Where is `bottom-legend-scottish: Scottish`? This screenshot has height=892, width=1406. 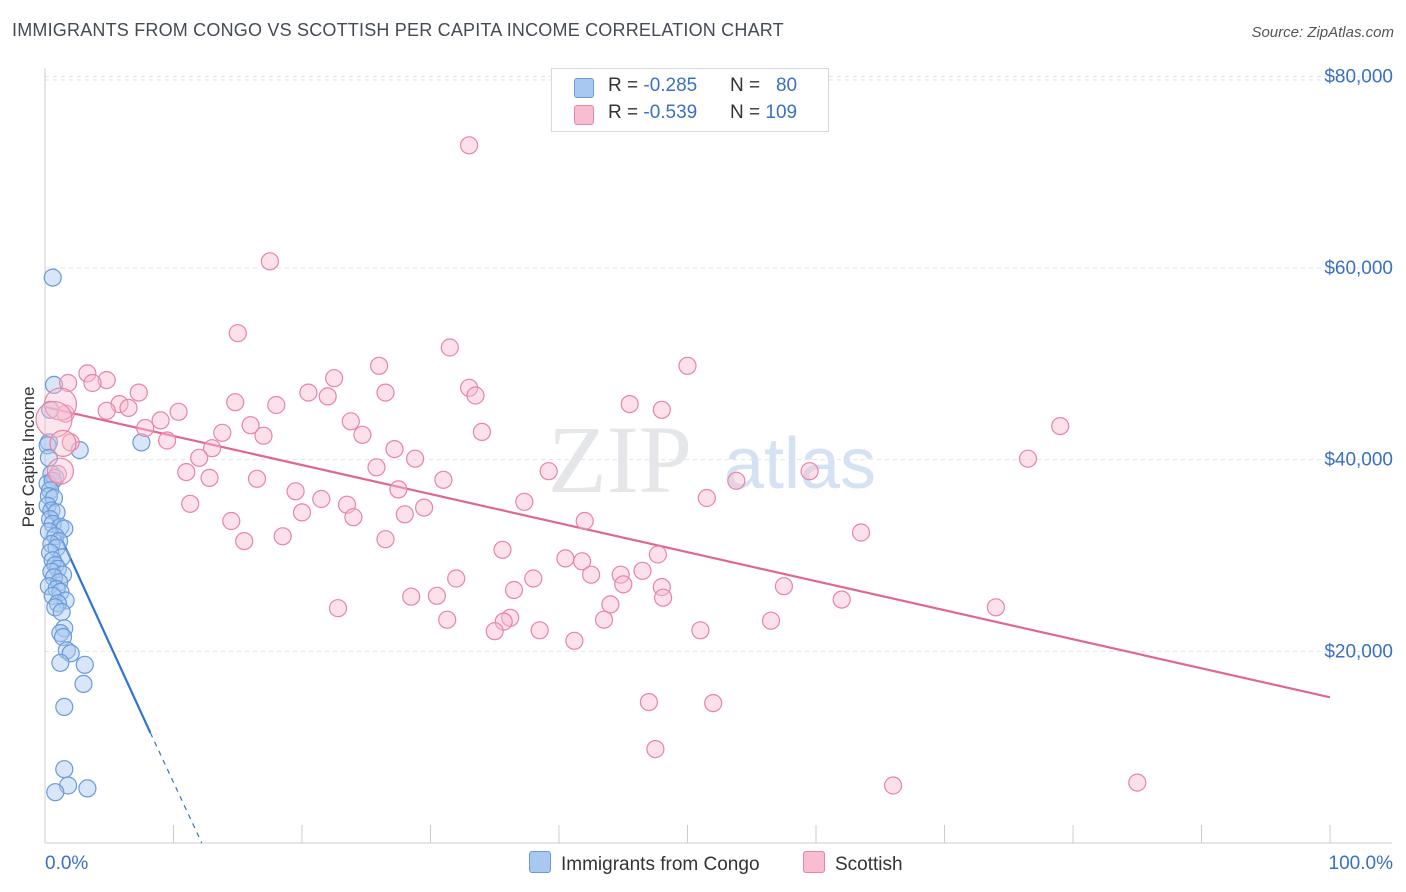
bottom-legend-scottish: Scottish is located at coordinates (853, 863).